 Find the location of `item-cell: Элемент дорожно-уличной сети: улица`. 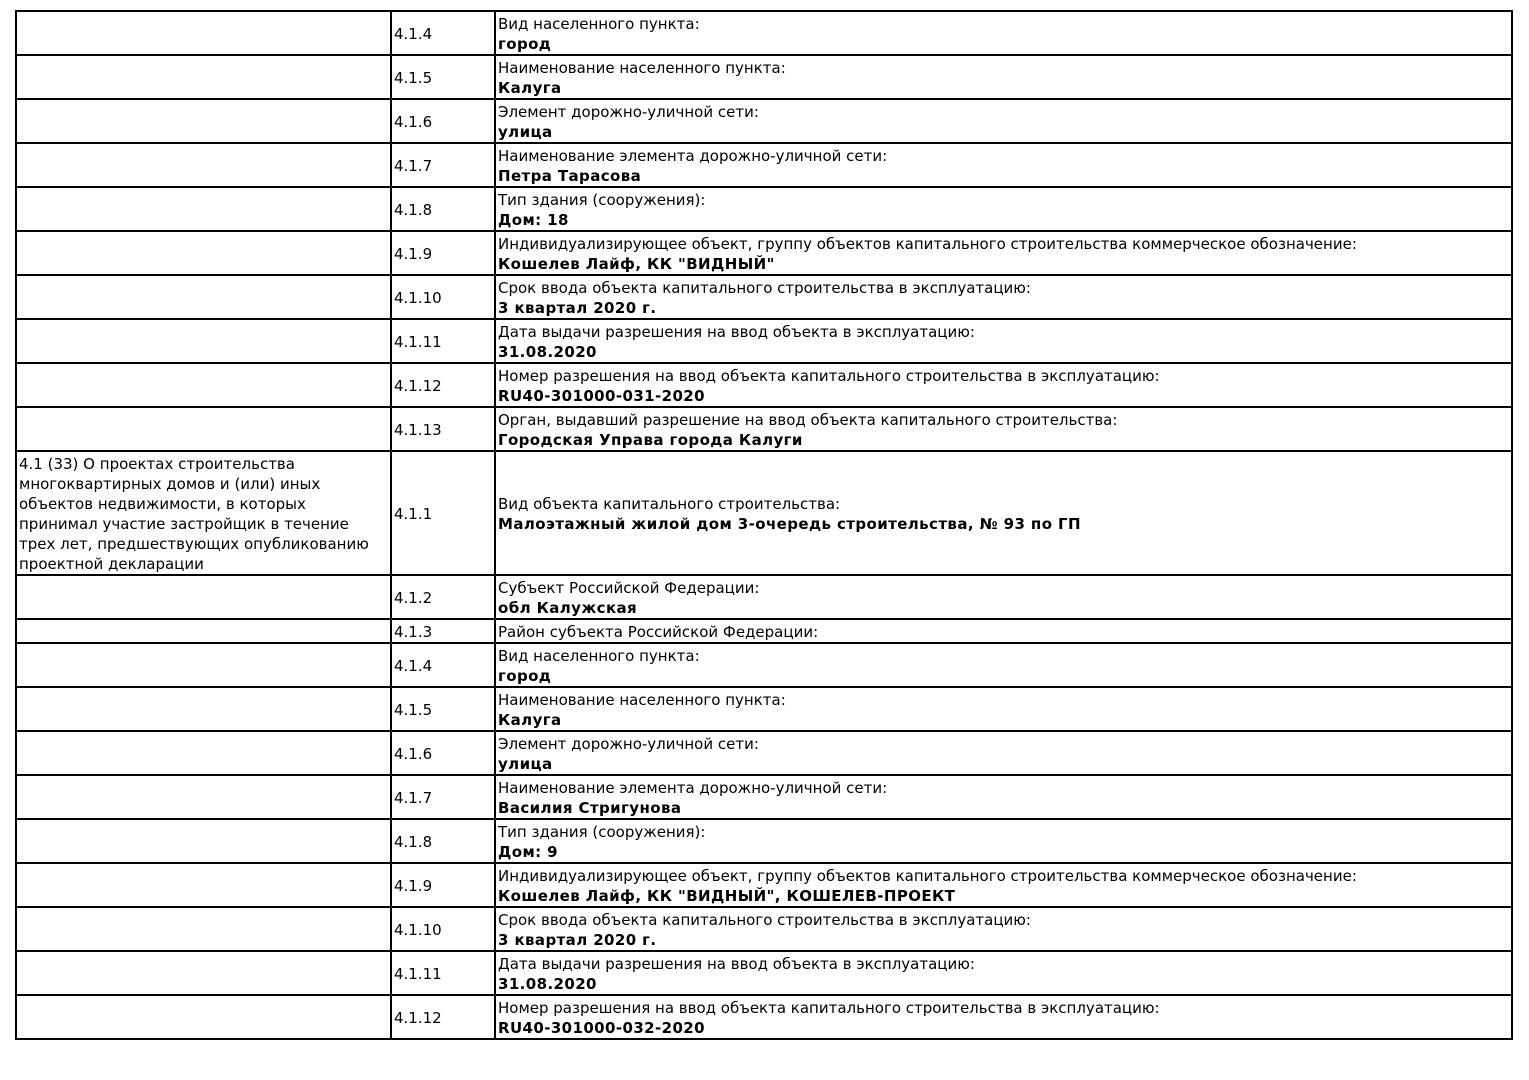

item-cell: Элемент дорожно-уличной сети: улица is located at coordinates (1003, 753).